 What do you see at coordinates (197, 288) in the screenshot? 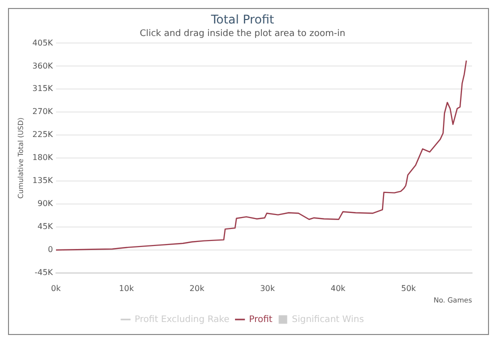
I see `x-tick-label: 20k` at bounding box center [197, 288].